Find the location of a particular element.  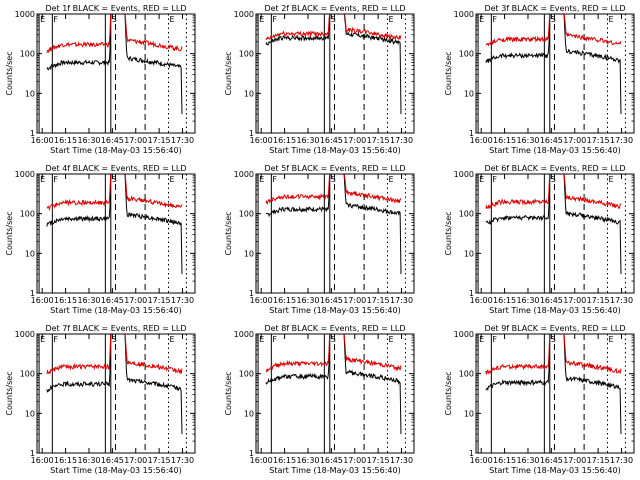

panel-title: Det 2f BLACK = Events, RED = LLD is located at coordinates (334, 8).